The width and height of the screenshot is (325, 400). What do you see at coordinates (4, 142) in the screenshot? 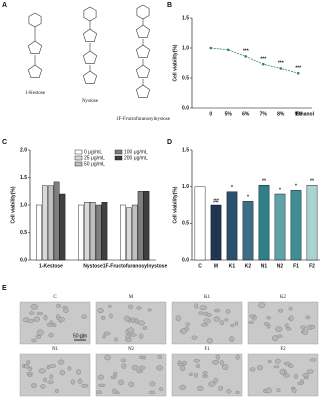
I see `panel-label: C` at bounding box center [4, 142].